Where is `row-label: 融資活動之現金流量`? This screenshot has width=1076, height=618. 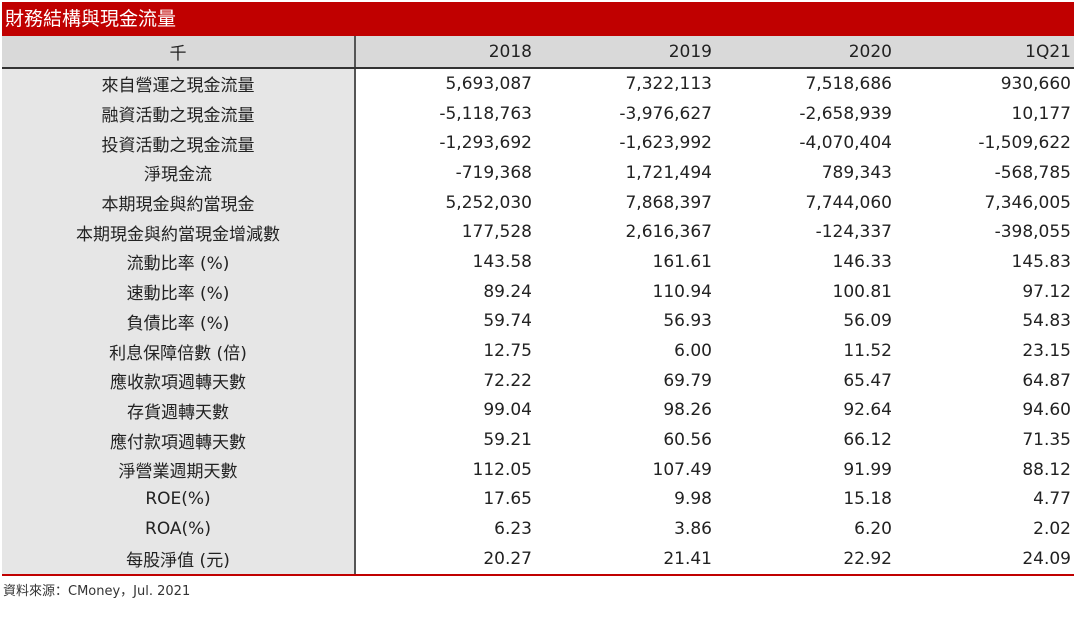 row-label: 融資活動之現金流量 is located at coordinates (179, 113).